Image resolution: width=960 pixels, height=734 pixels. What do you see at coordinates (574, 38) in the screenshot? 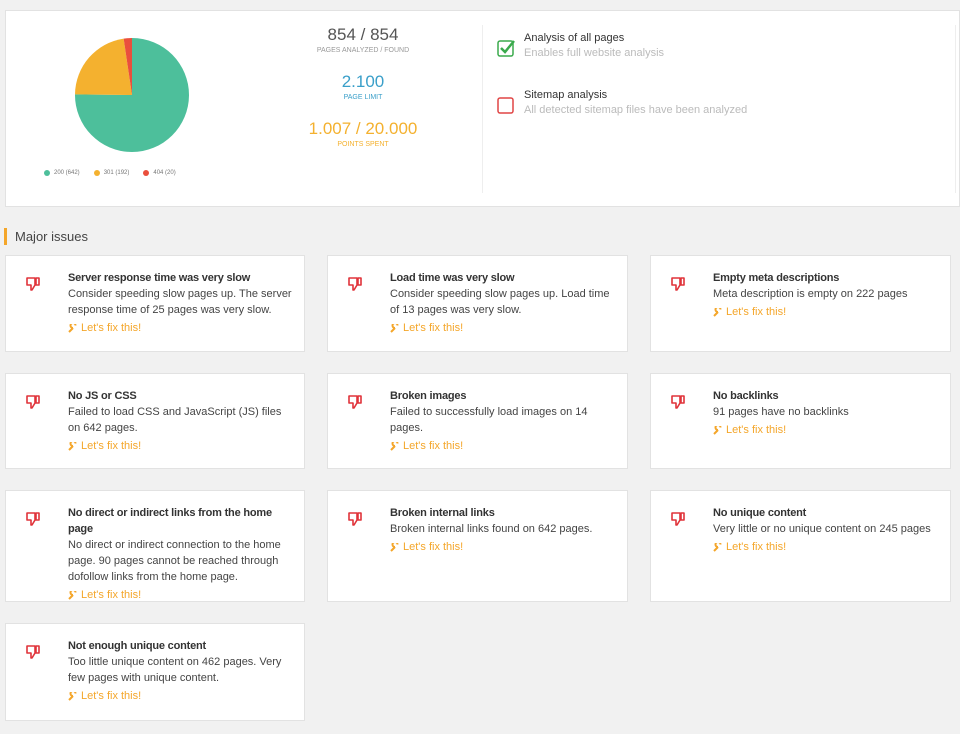
I see `option-title: Analysis of all pages` at bounding box center [574, 38].